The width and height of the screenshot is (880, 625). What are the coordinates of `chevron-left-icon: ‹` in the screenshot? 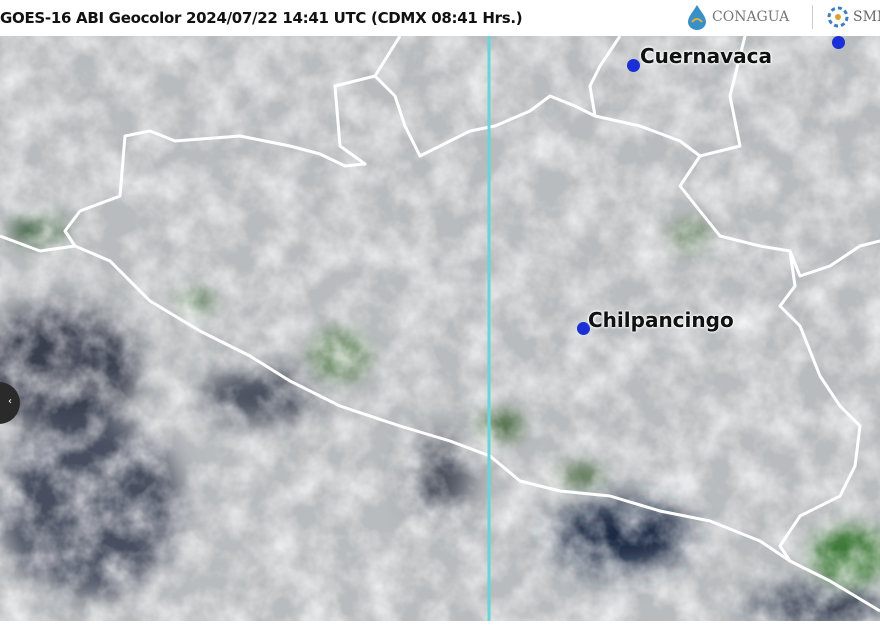 It's located at (10, 401).